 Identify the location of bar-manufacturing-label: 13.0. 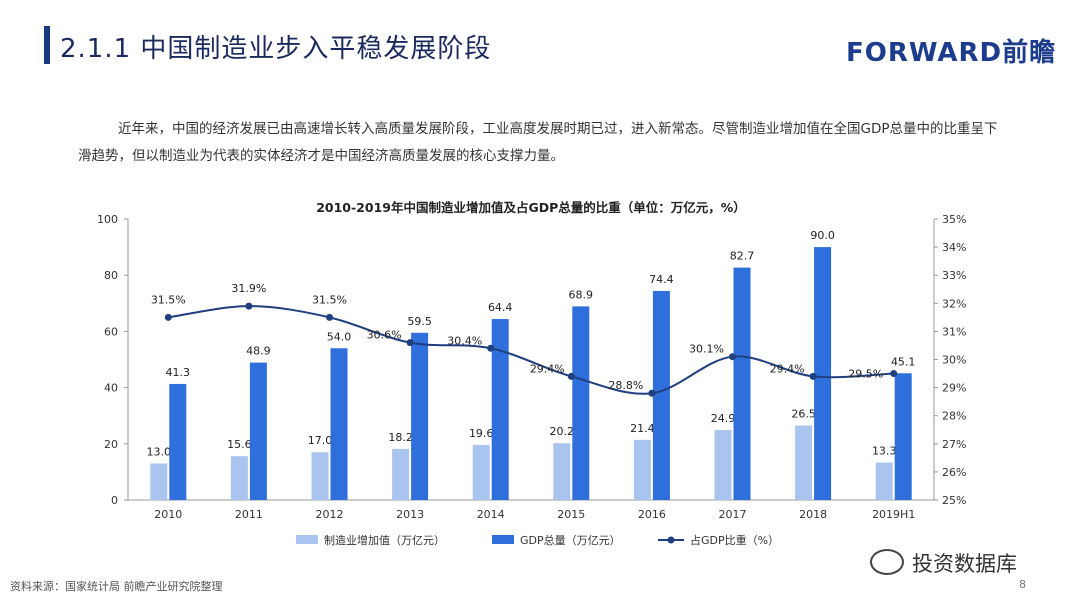
(159, 451).